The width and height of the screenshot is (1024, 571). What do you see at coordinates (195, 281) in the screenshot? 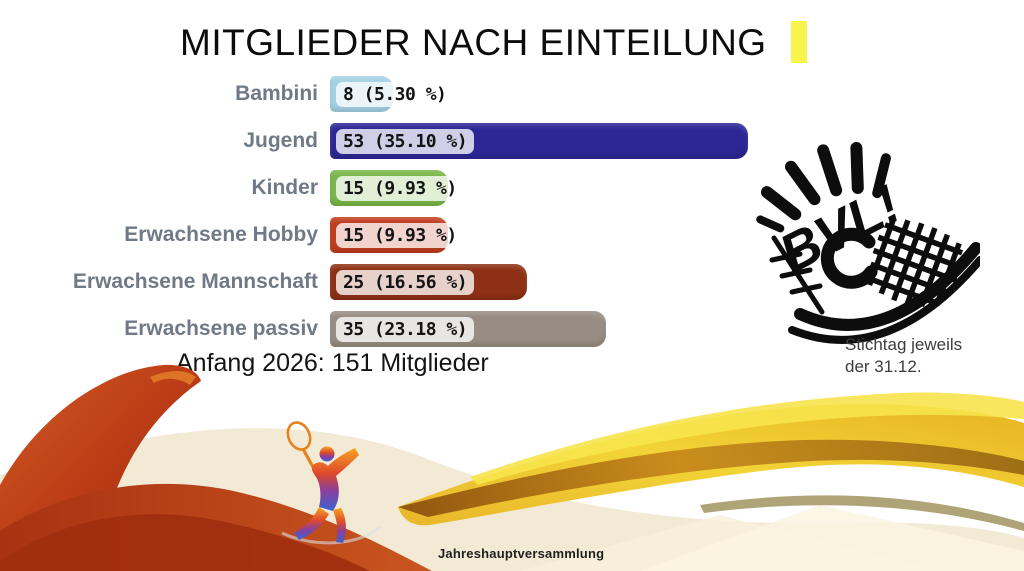
I see `category-label: Erwachsene Mannschaft` at bounding box center [195, 281].